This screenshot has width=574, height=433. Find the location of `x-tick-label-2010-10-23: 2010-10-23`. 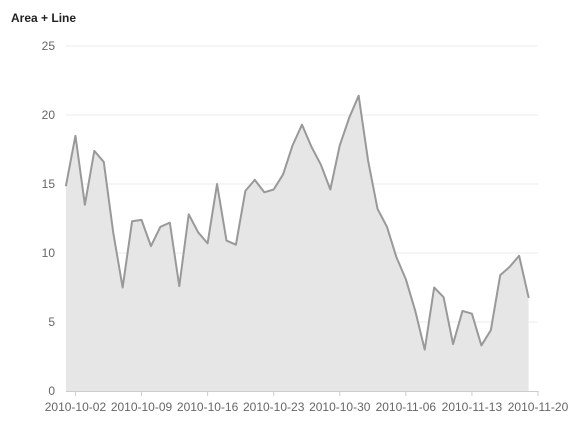

x-tick-label-2010-10-23: 2010-10-23 is located at coordinates (274, 407).